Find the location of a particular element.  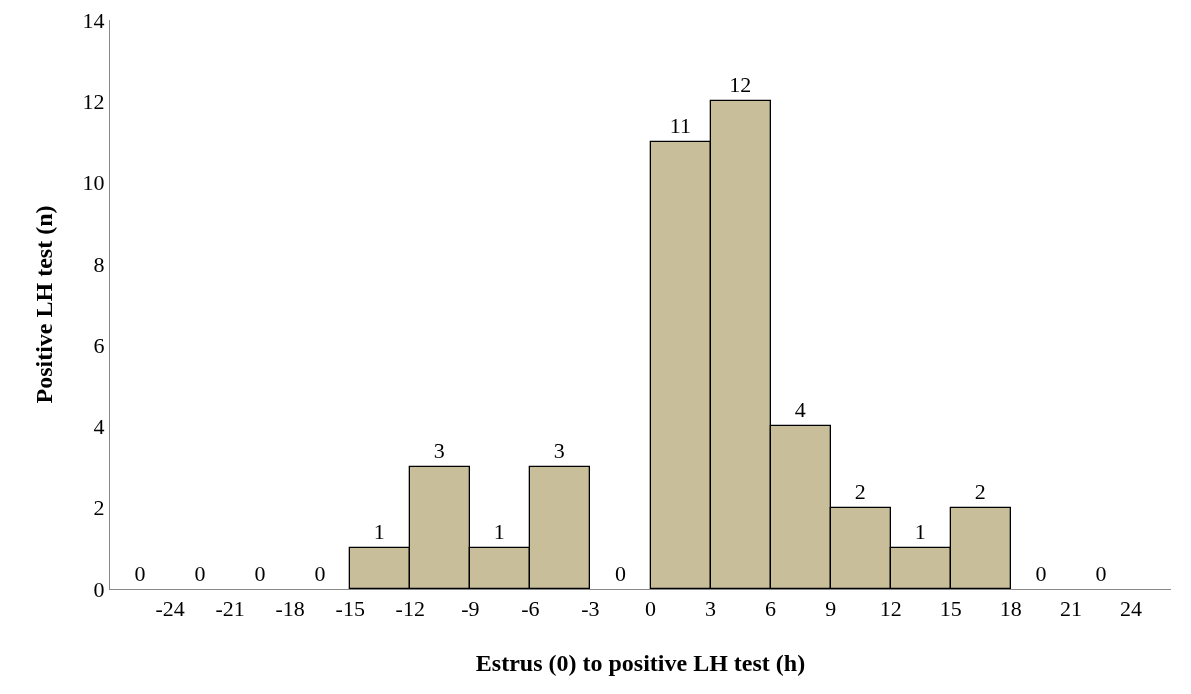

x-tick-label: 9 is located at coordinates (831, 609).